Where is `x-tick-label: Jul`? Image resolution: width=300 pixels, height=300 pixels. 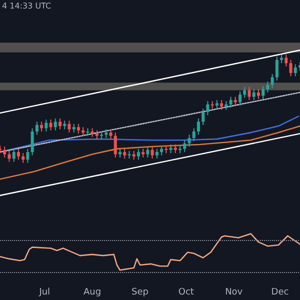 x-tick-label: Jul is located at coordinates (44, 293).